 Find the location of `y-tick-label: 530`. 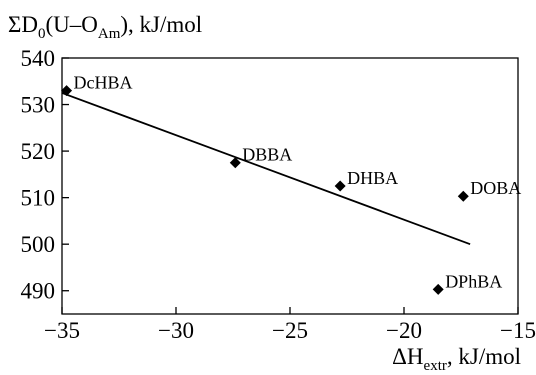

y-tick-label: 530 is located at coordinates (38, 105).